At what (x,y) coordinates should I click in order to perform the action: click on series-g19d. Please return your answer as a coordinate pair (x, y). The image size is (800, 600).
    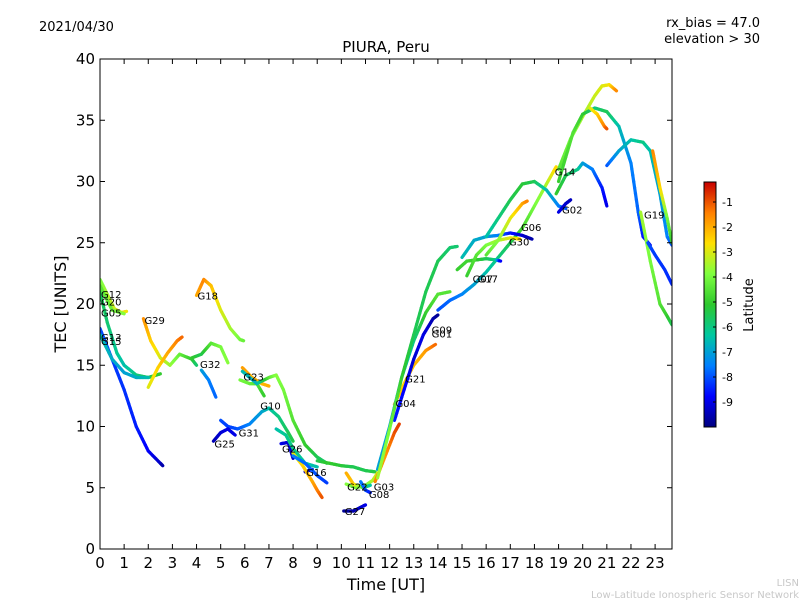
    Looking at the image, I should click on (661, 197).